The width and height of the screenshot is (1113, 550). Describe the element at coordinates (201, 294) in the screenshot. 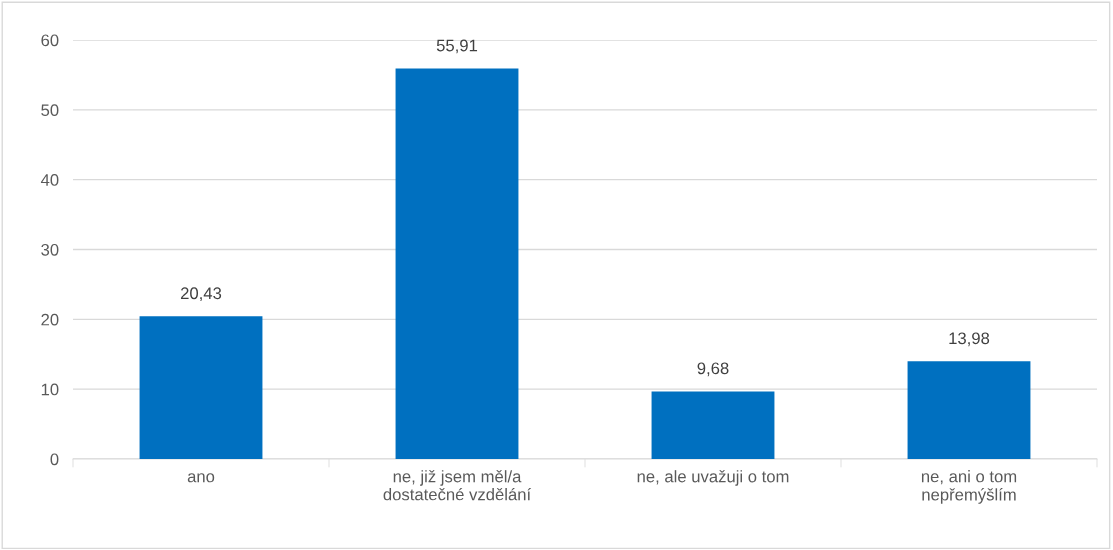

I see `data-label: 20,43` at that location.